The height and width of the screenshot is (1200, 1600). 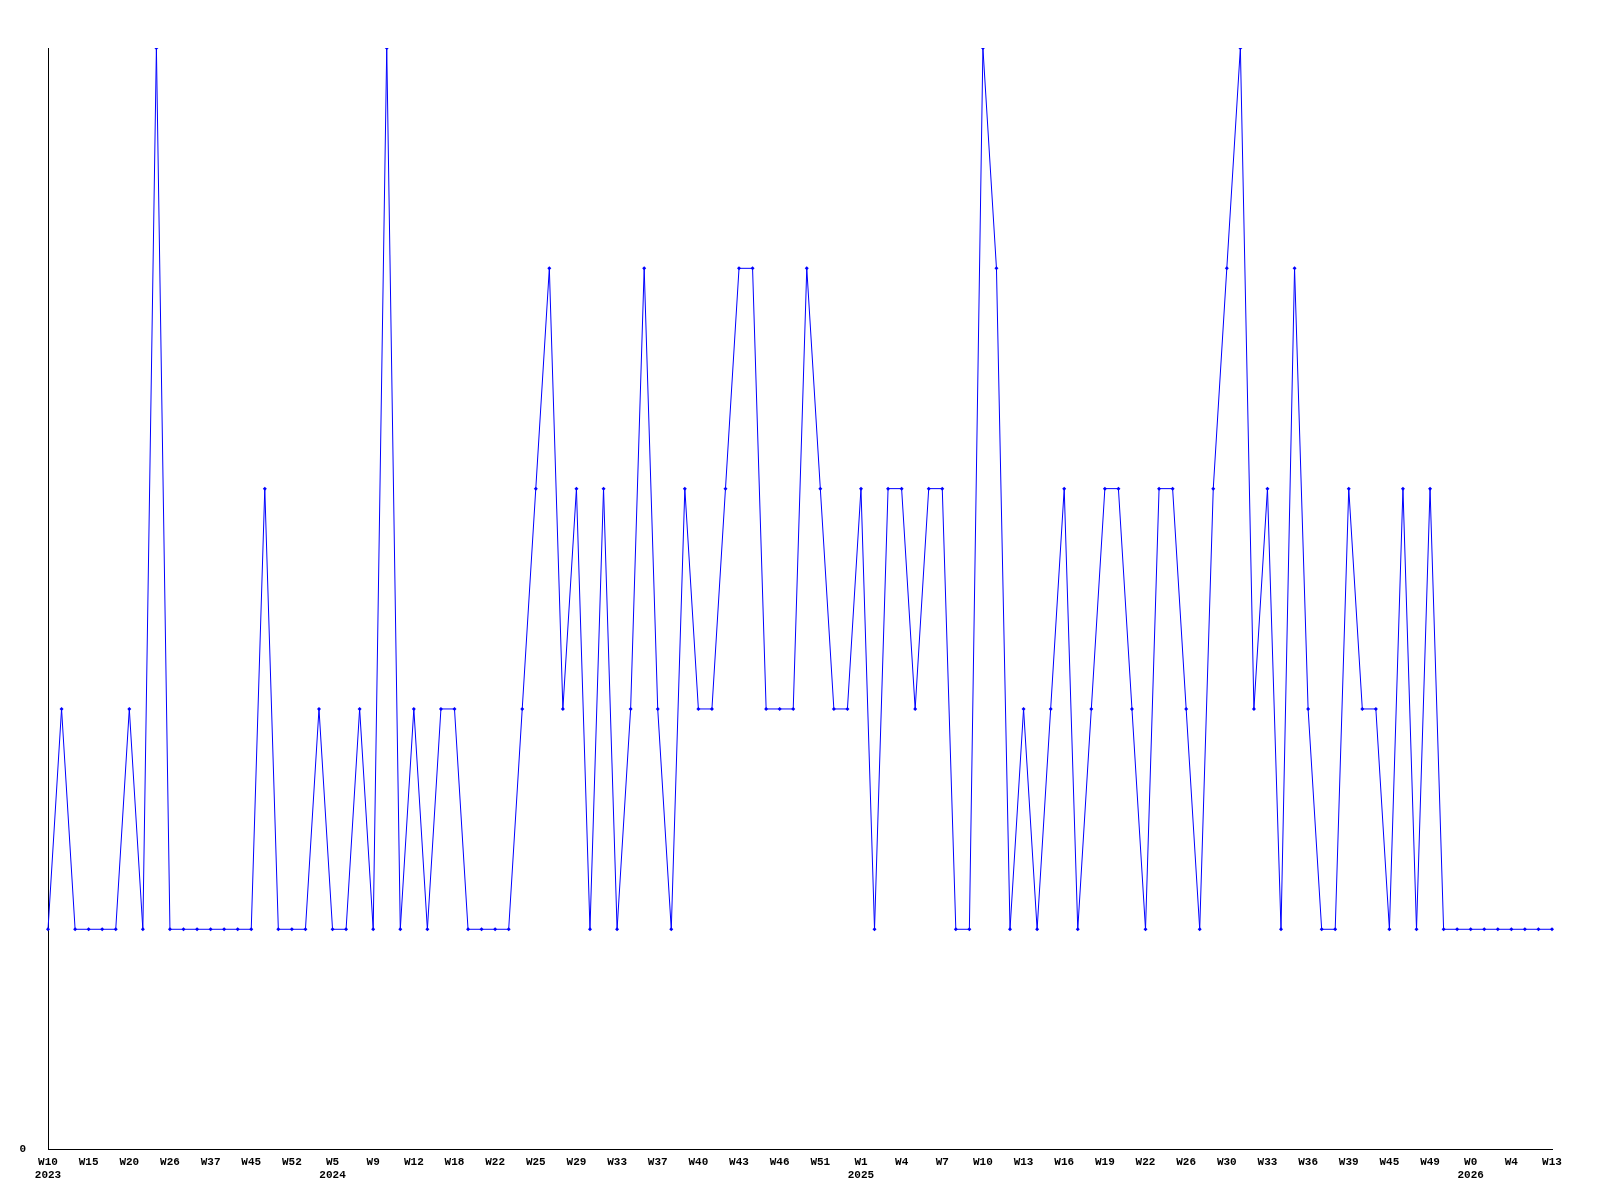 I want to click on x-tick-label: W29, so click(x=576, y=1161).